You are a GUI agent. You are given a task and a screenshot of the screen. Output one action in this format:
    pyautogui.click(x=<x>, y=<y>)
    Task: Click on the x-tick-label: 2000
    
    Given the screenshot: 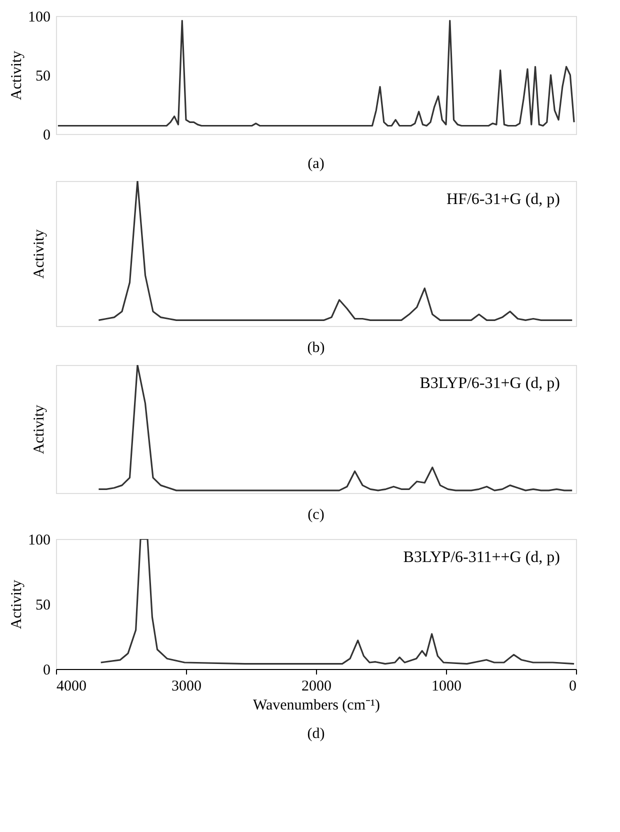 What is the action you would take?
    pyautogui.click(x=317, y=686)
    